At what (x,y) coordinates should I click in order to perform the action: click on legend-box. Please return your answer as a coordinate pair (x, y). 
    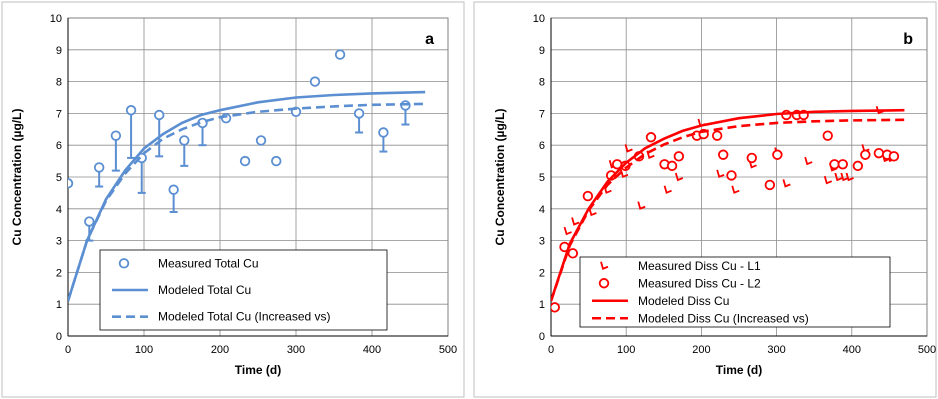
    Looking at the image, I should click on (735, 292).